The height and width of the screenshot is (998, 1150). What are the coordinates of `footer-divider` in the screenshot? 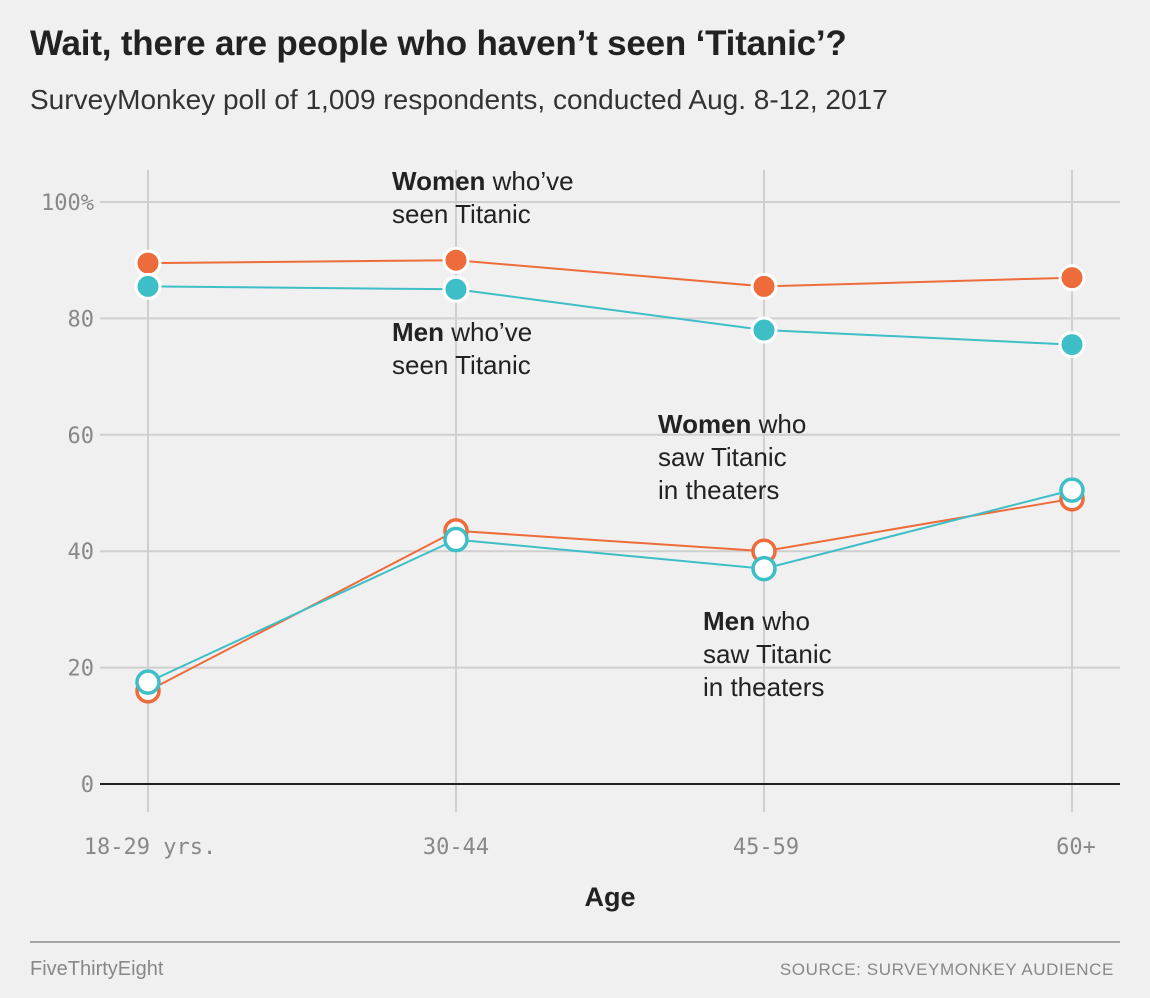 It's located at (575, 942).